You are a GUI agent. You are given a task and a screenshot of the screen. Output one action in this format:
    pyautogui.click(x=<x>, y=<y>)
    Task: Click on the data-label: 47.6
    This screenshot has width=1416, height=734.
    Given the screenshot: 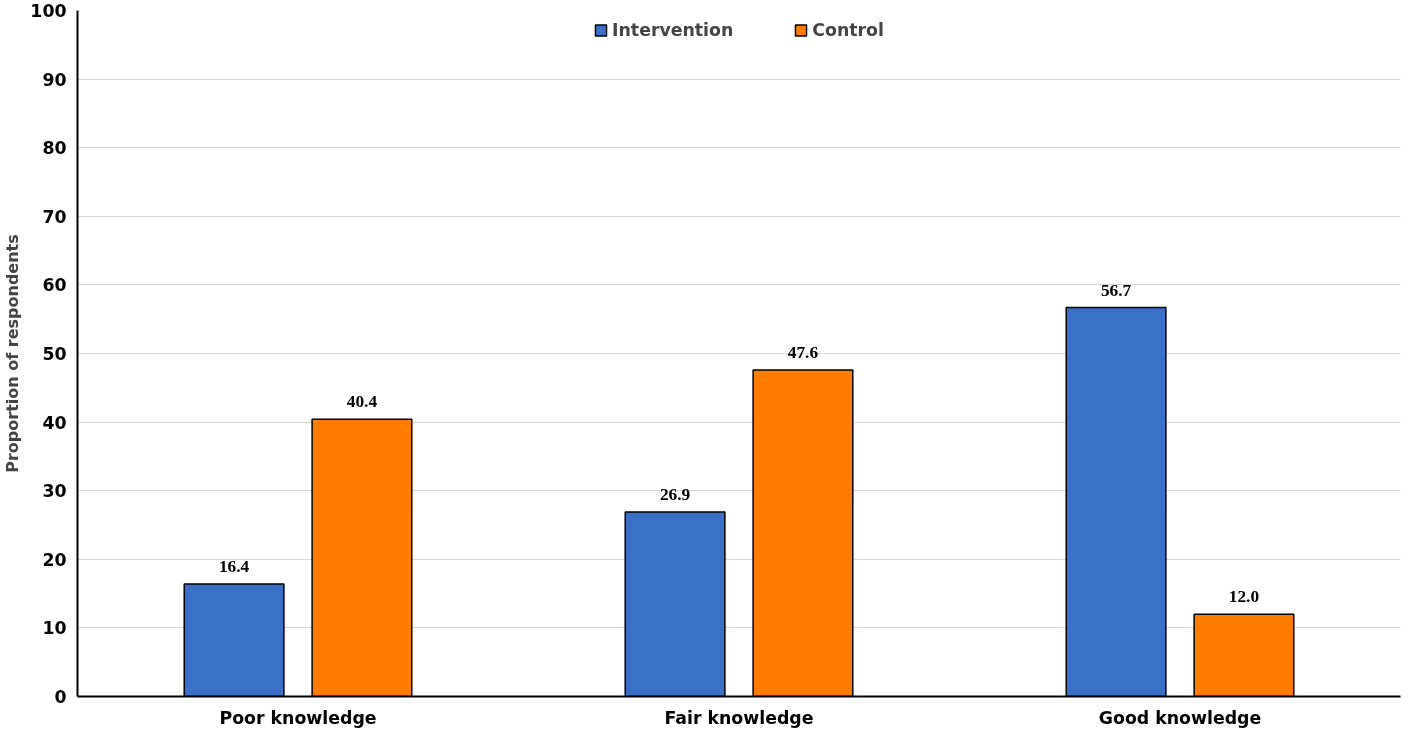 What is the action you would take?
    pyautogui.click(x=803, y=352)
    